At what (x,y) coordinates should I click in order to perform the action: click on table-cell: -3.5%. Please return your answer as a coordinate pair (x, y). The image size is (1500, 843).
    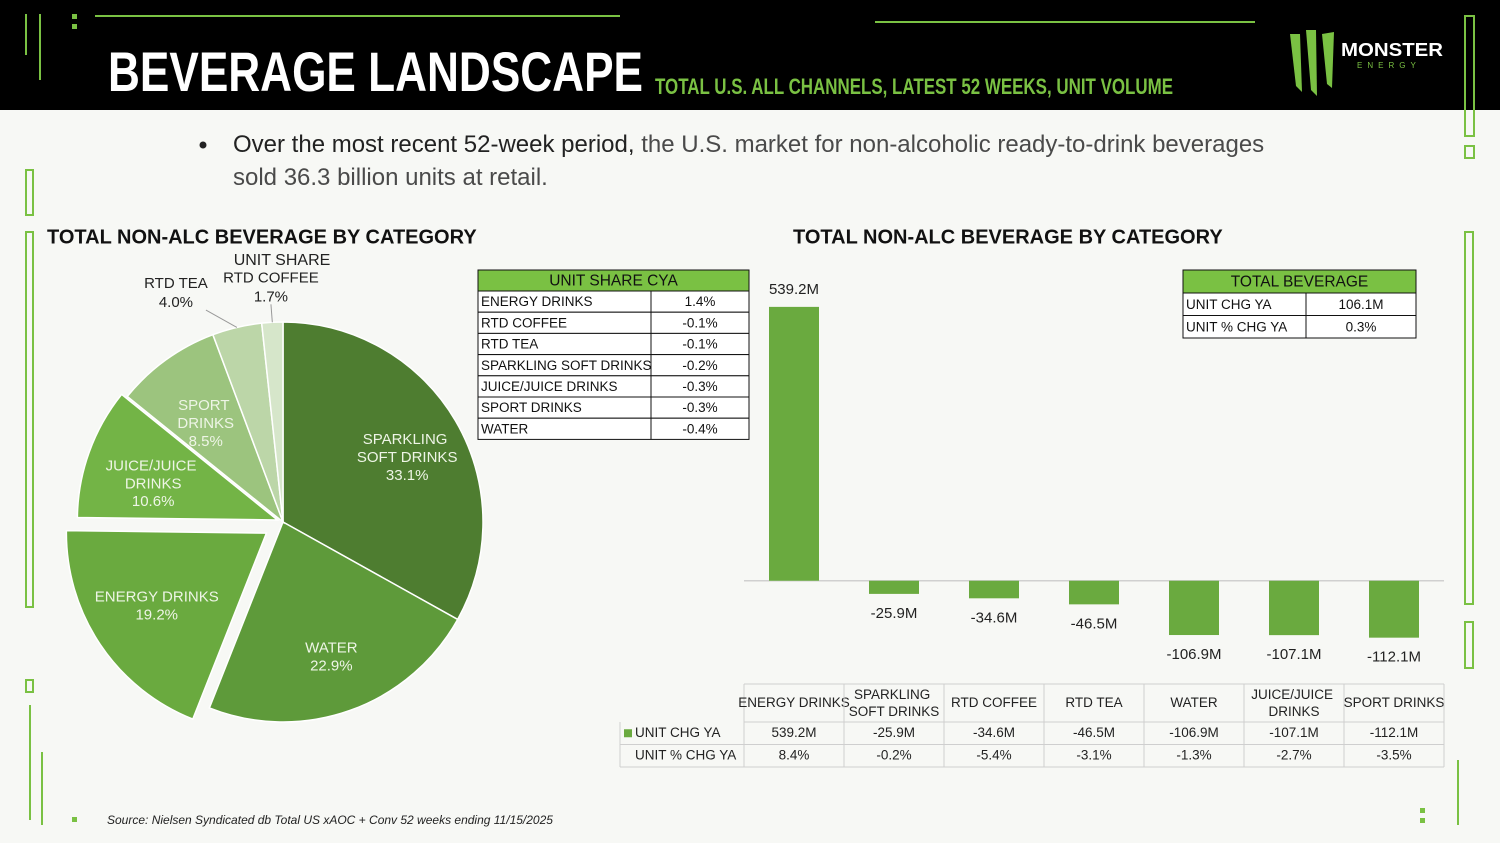
    Looking at the image, I should click on (1393, 754).